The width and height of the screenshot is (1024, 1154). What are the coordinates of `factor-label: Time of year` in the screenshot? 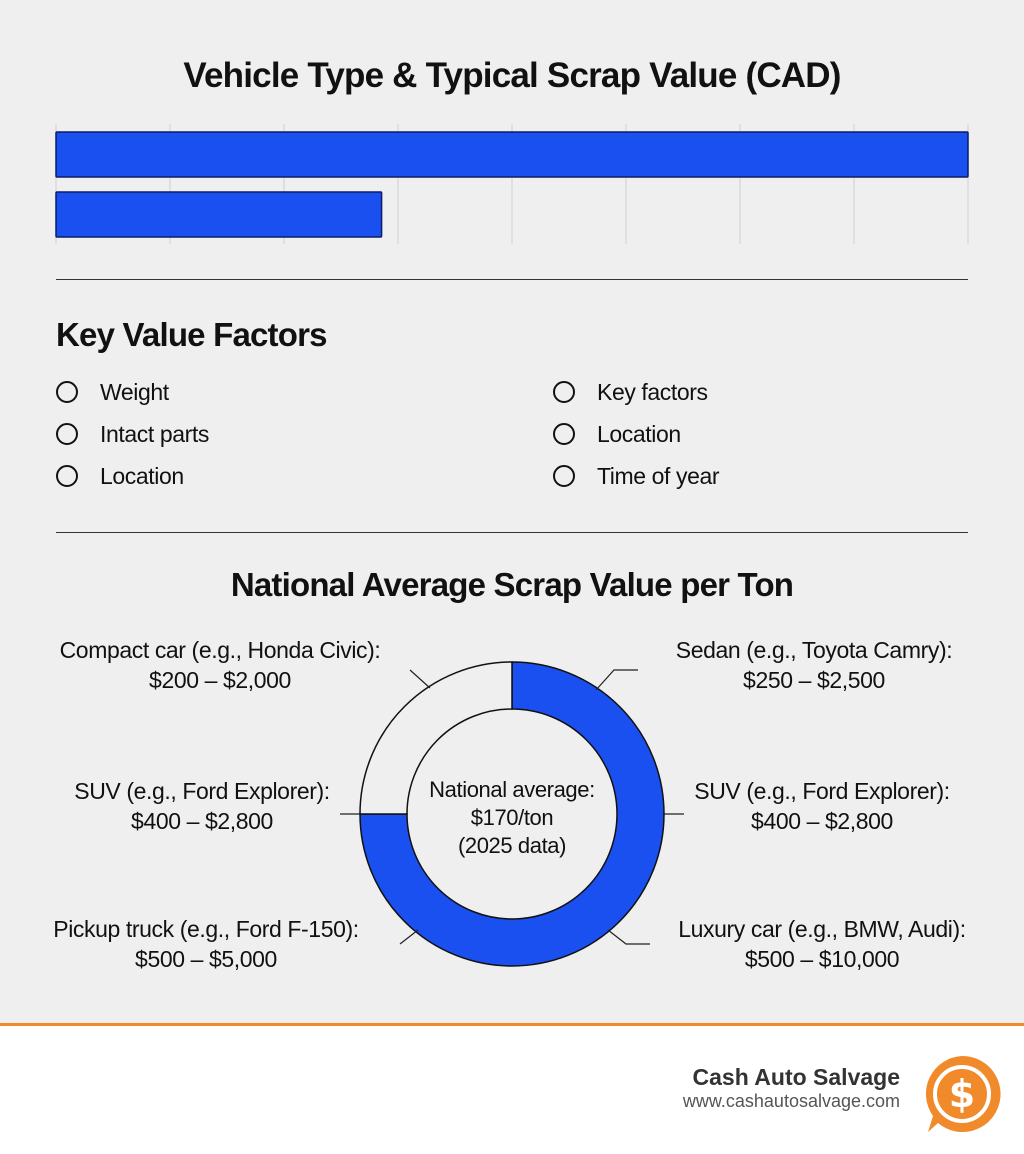 It's located at (658, 475).